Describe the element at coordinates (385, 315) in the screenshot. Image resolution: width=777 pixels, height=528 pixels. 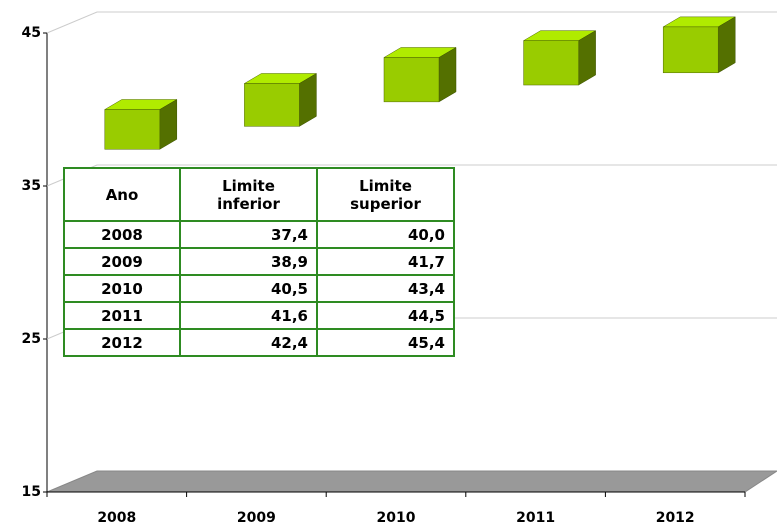
I see `table-cell: 44,5` at that location.